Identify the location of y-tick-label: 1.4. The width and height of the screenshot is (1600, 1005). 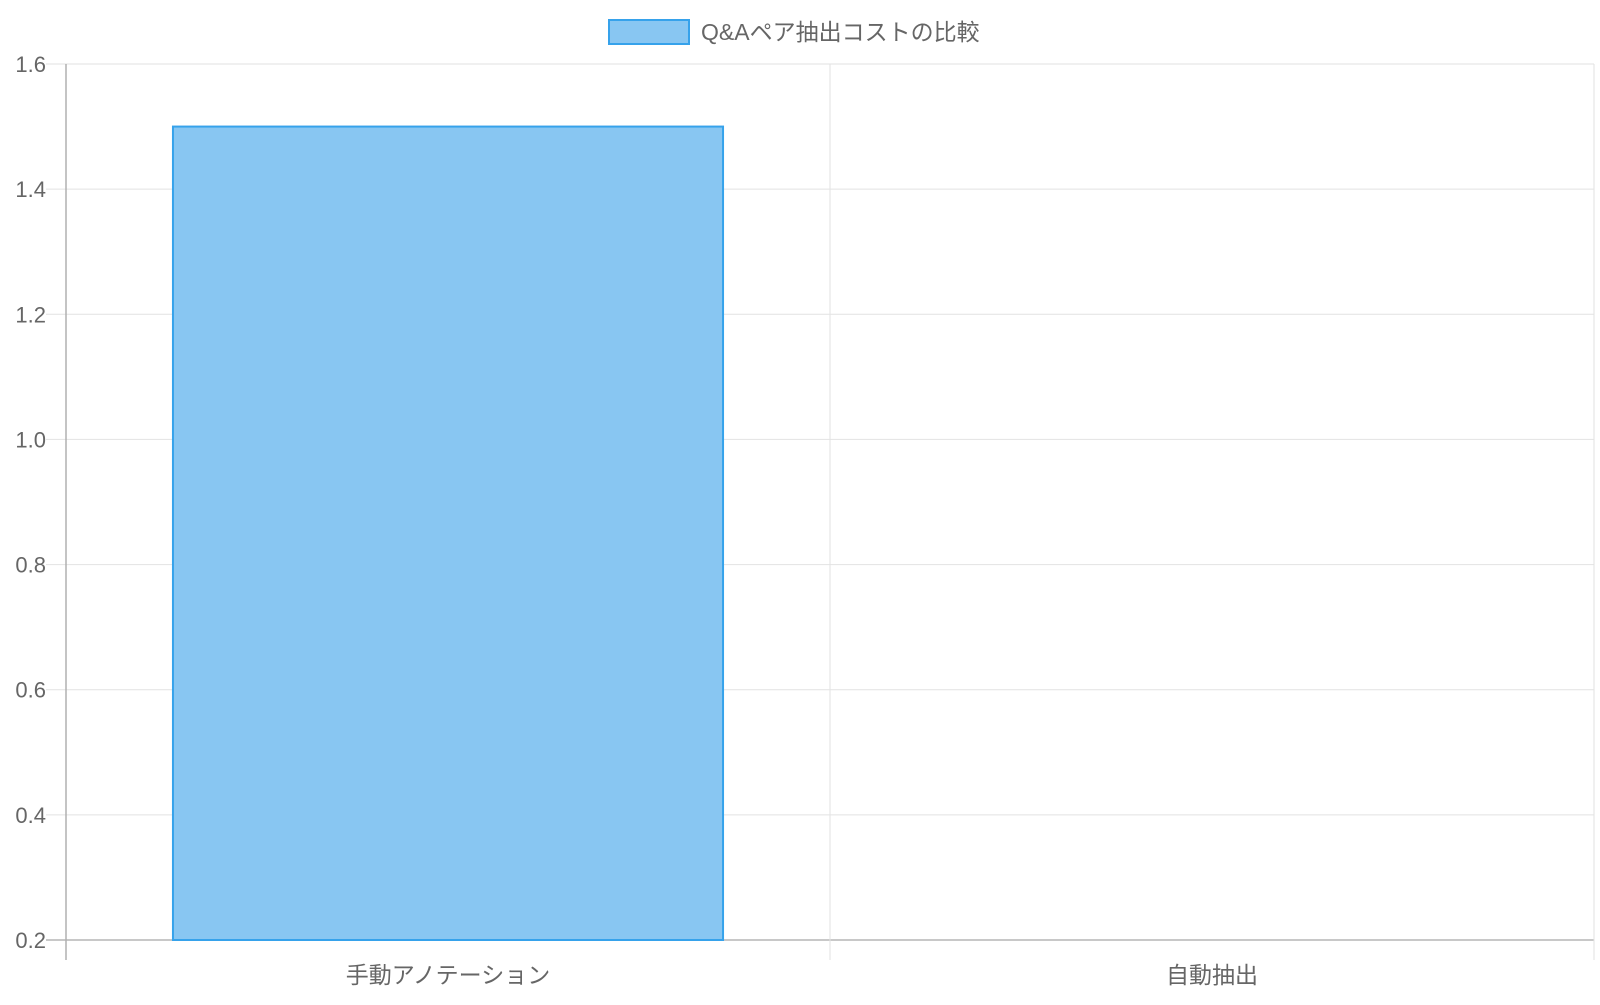
(30, 189).